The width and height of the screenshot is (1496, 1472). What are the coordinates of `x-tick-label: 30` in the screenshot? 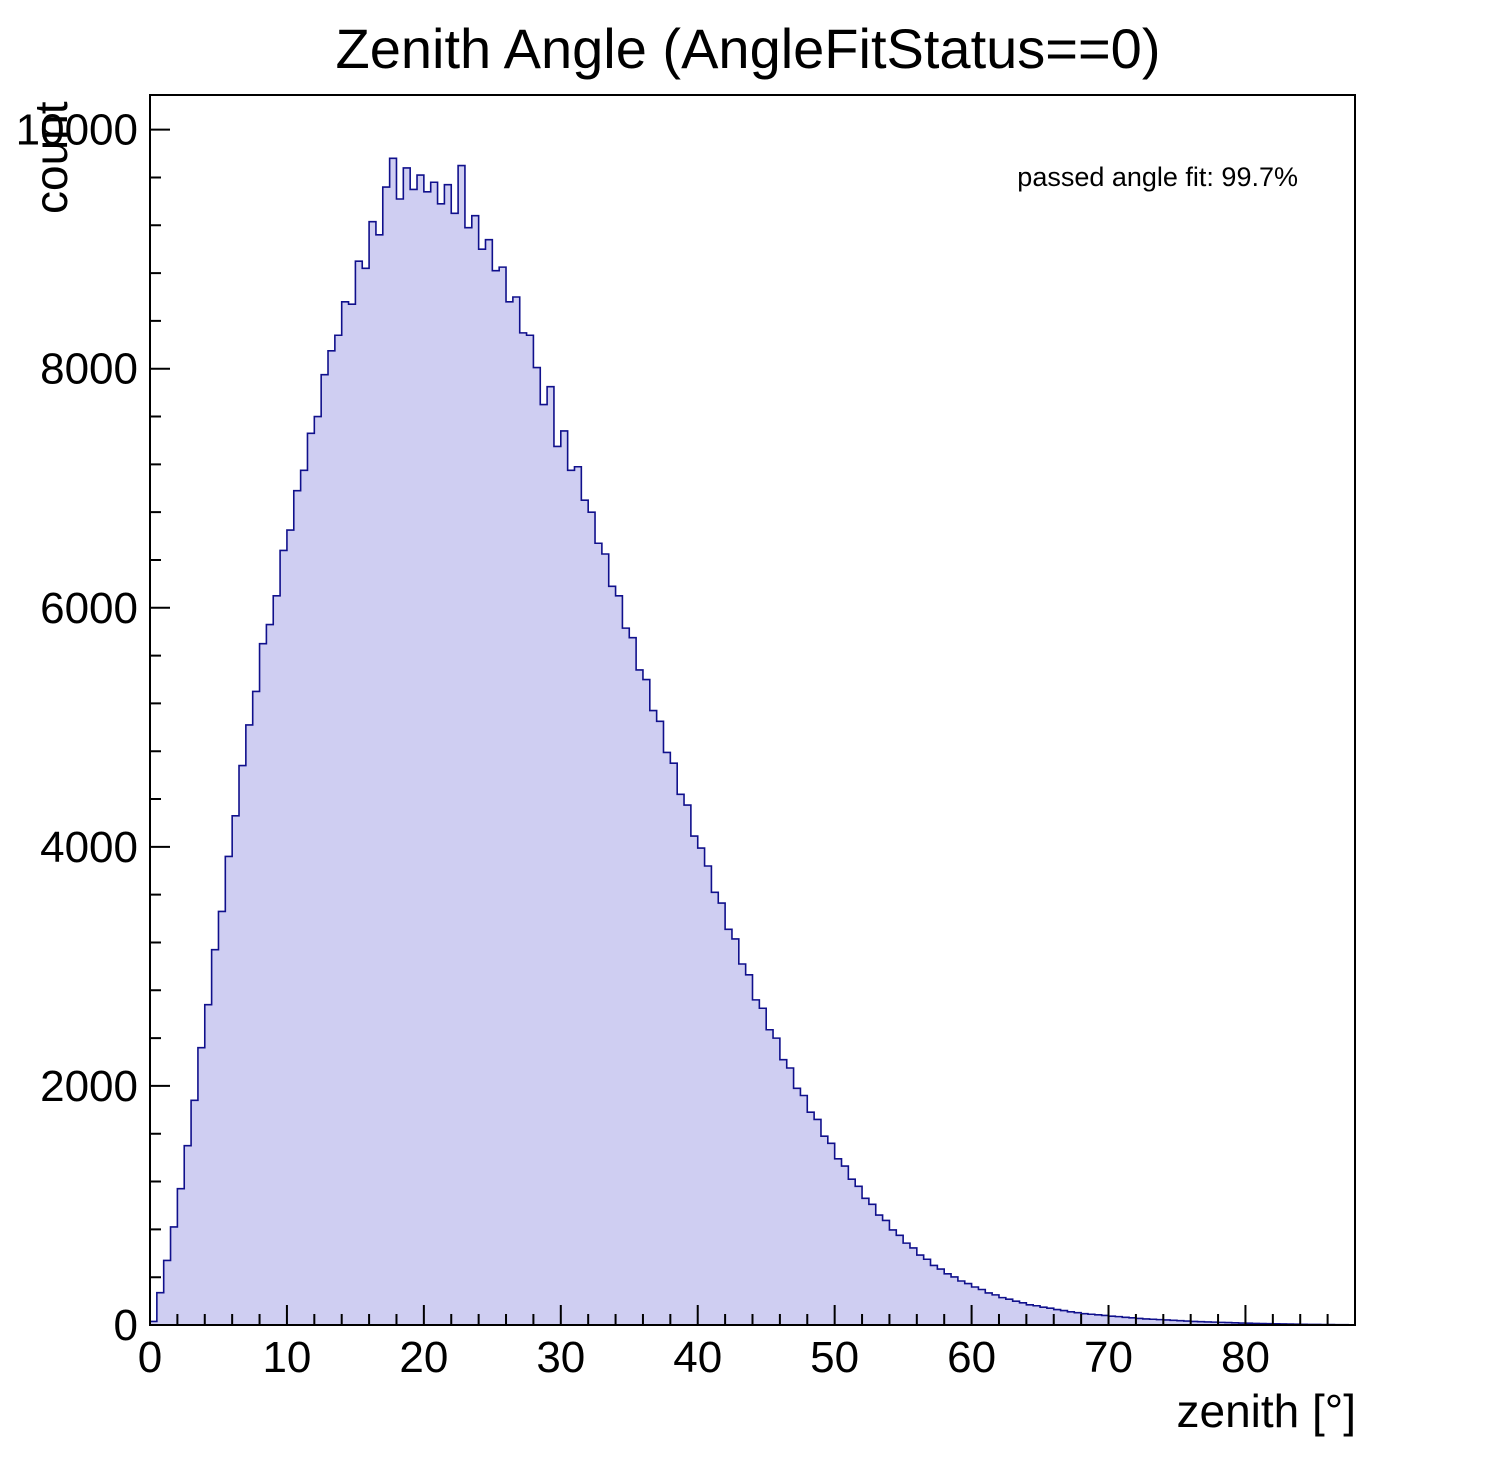 It's located at (560, 1357).